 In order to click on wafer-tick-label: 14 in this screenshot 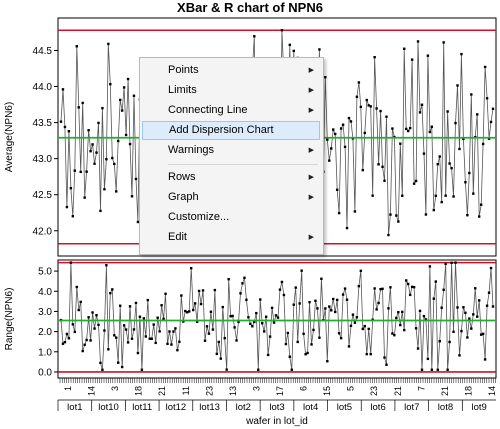, I will do `click(492, 391)`.